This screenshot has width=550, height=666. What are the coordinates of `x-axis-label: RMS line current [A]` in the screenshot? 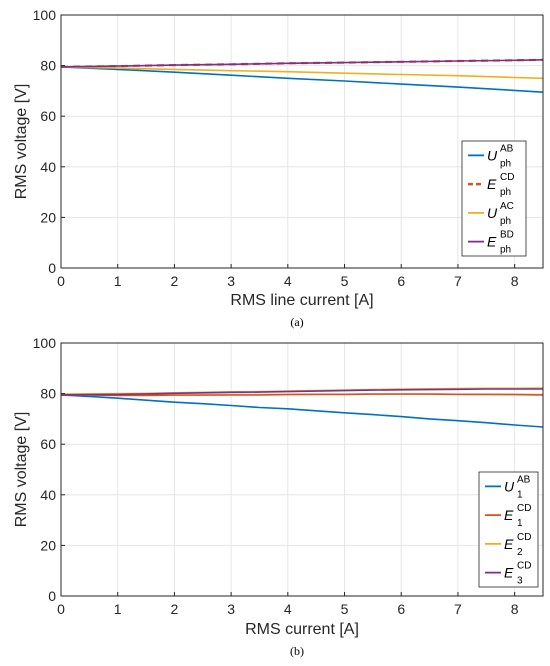 It's located at (301, 300).